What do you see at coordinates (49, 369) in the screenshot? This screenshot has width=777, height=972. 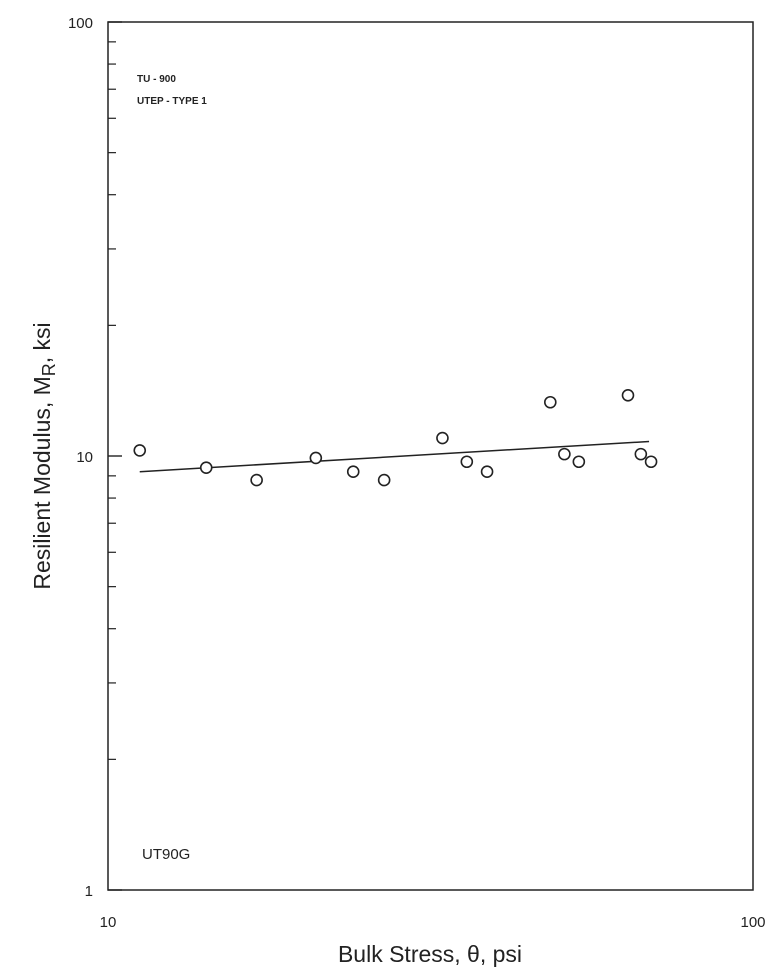 I see `y-axis-title-subscript: R` at bounding box center [49, 369].